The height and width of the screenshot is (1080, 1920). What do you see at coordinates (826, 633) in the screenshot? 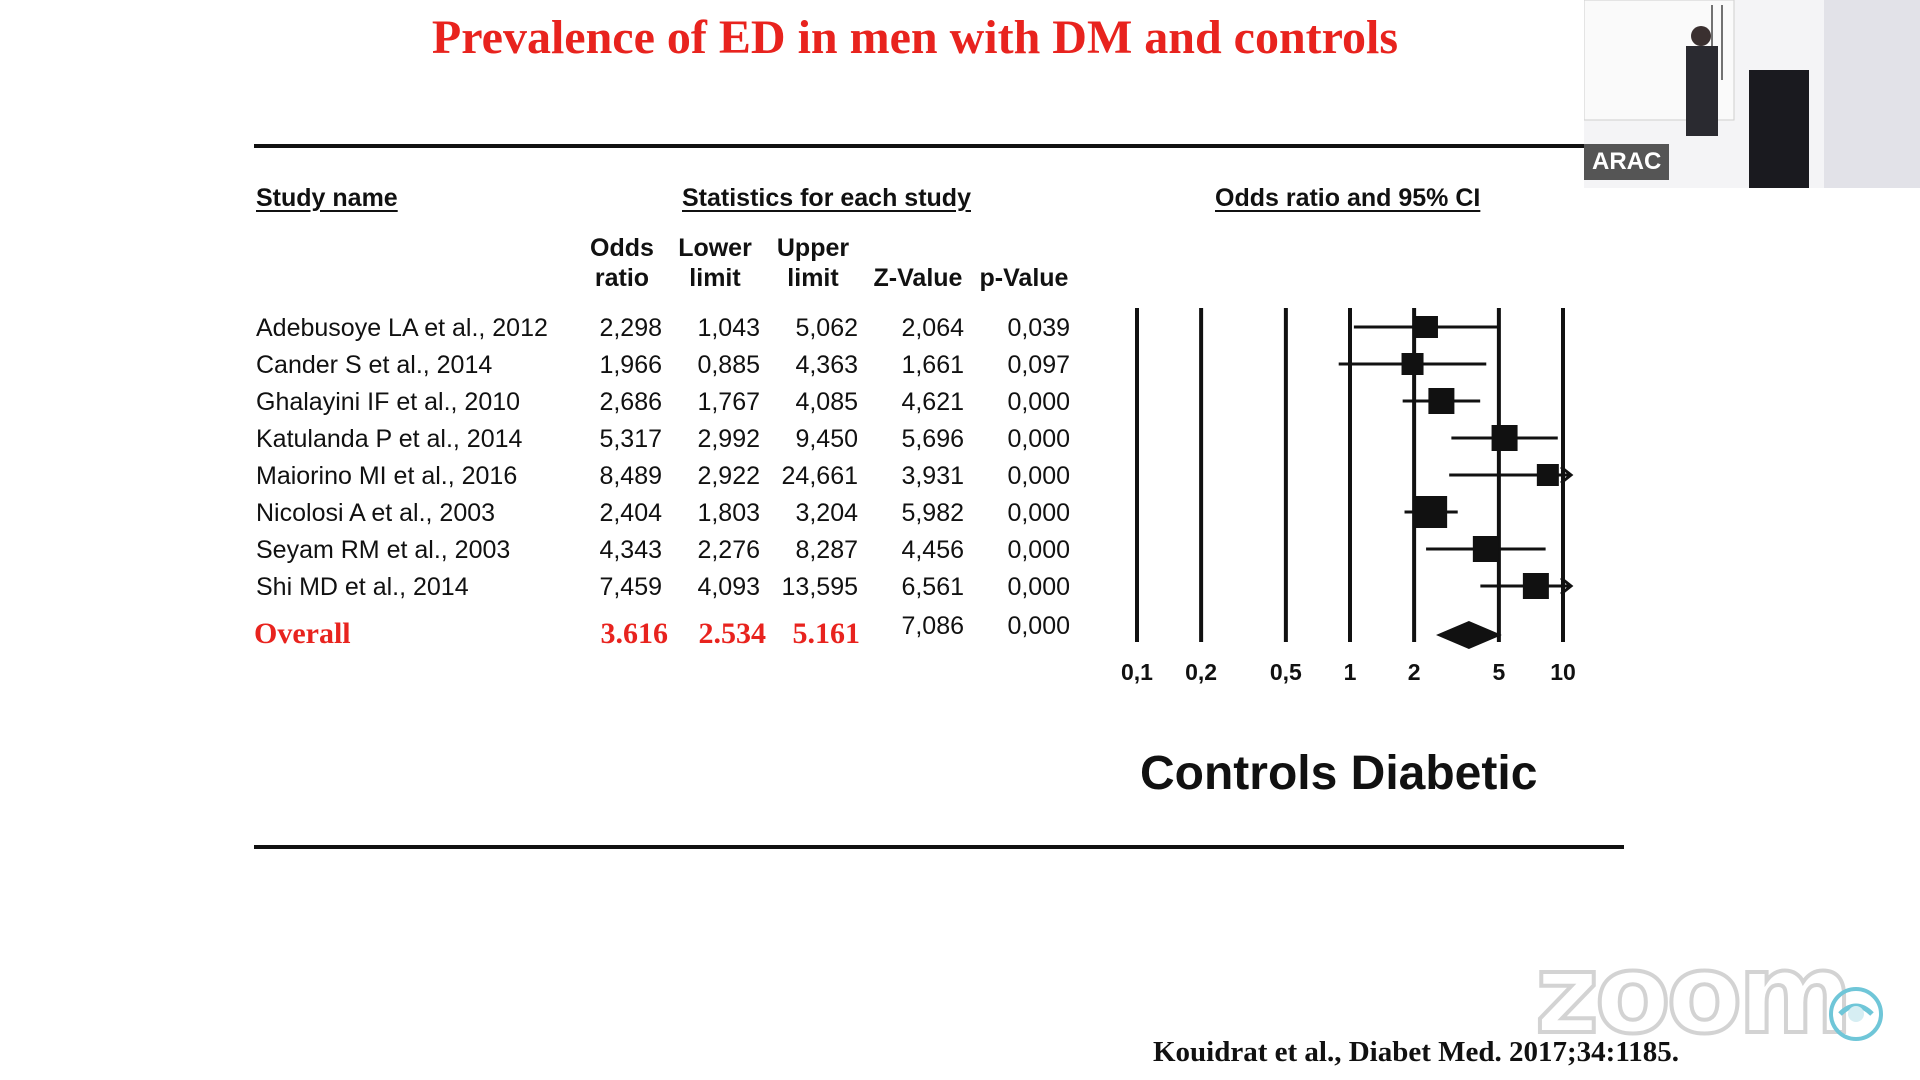
I see `overall-upper-limit: 5.161` at bounding box center [826, 633].